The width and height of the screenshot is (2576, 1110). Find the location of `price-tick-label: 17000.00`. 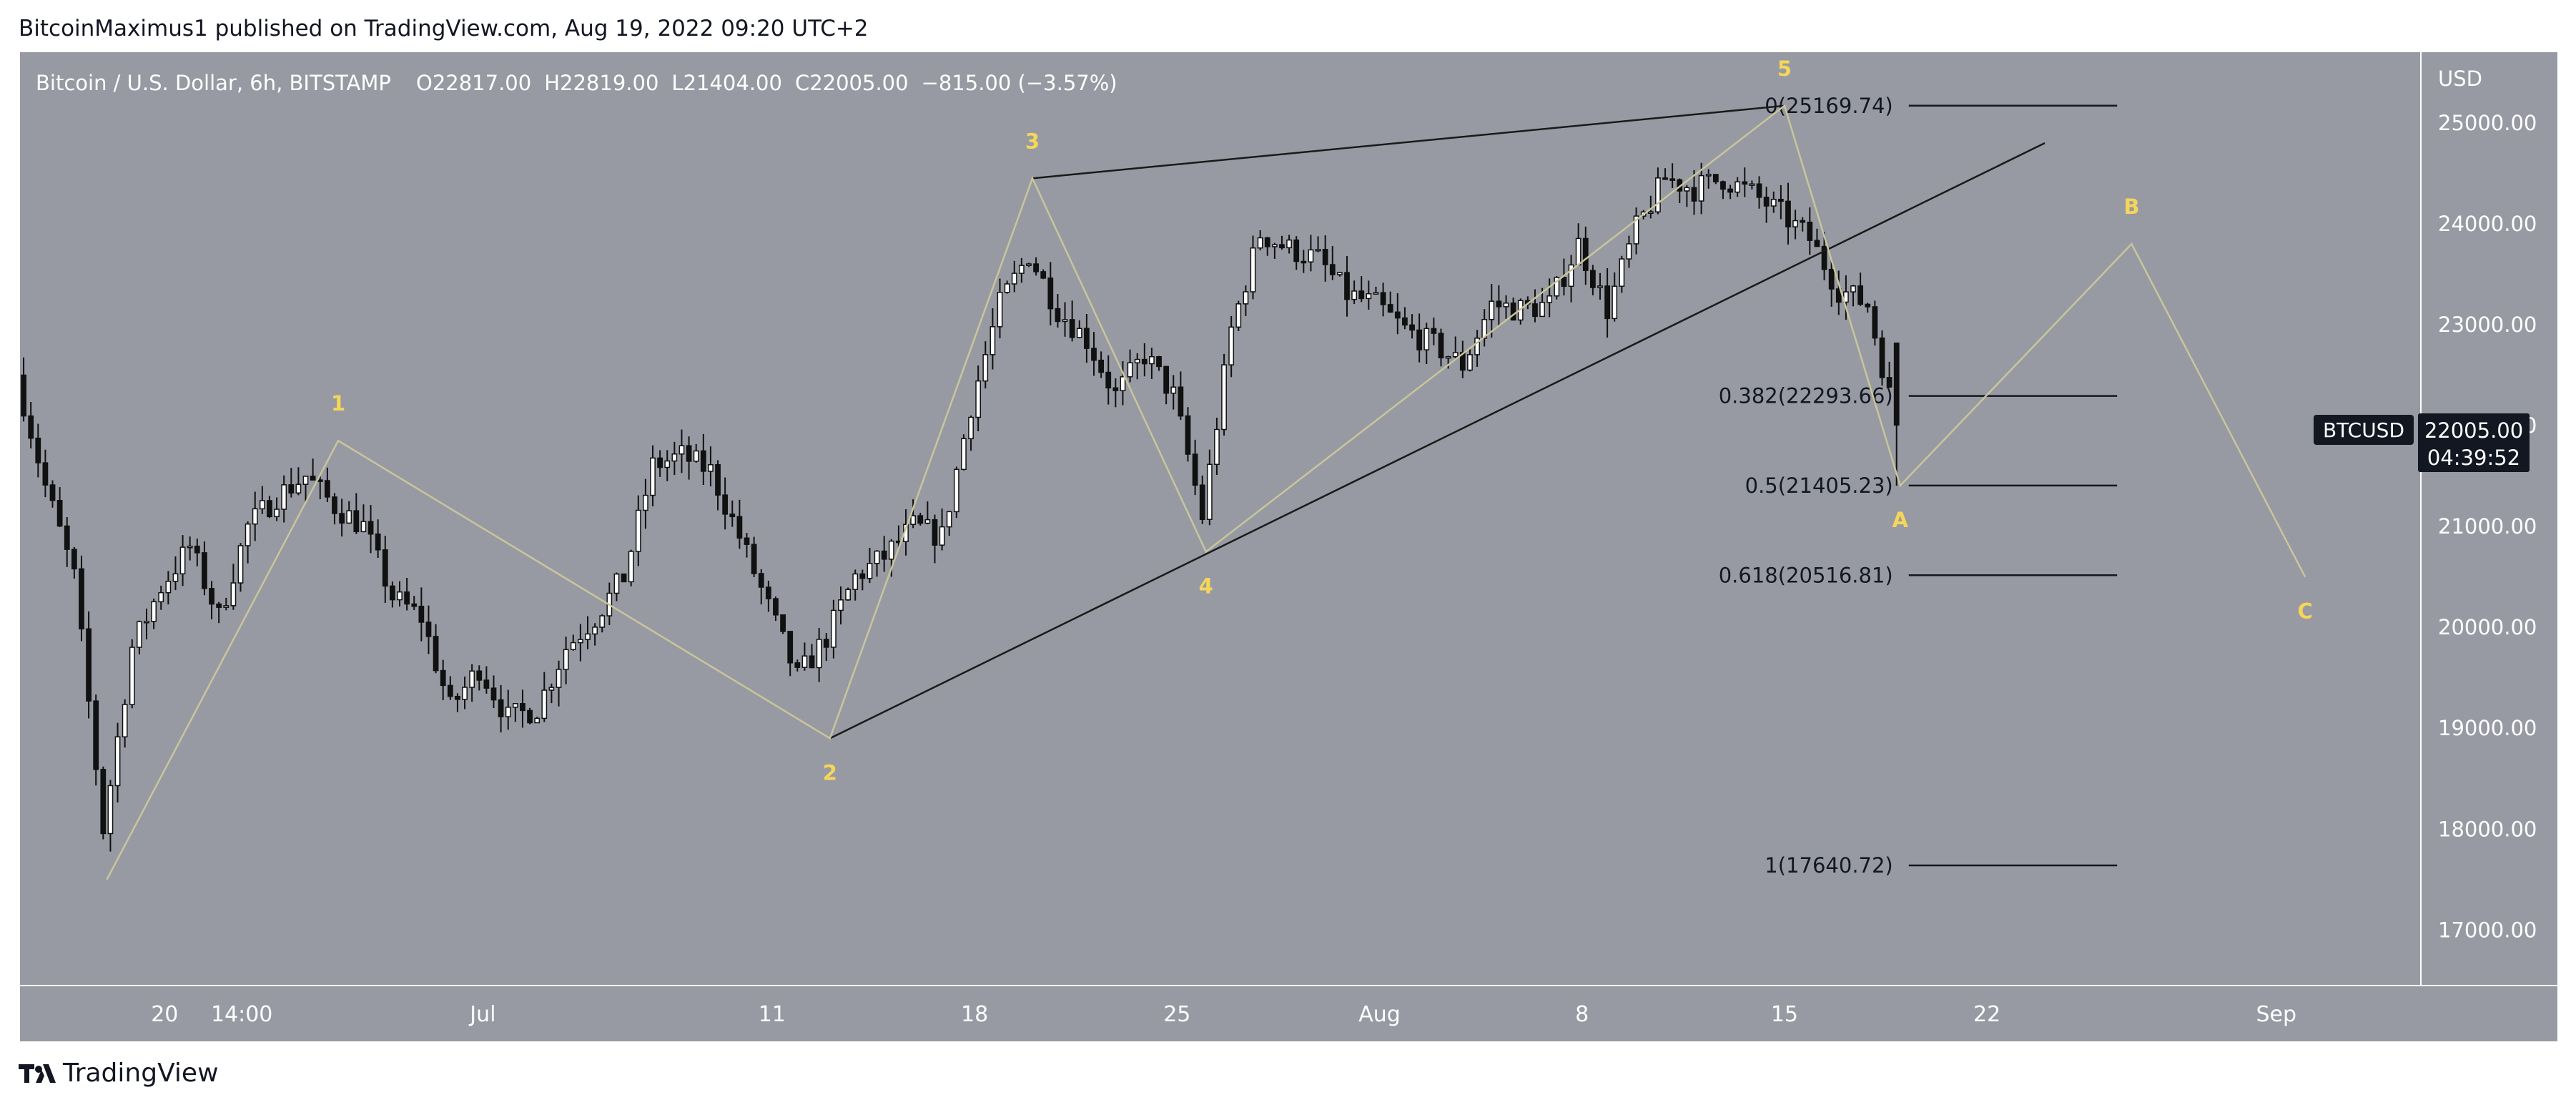

price-tick-label: 17000.00 is located at coordinates (2487, 930).